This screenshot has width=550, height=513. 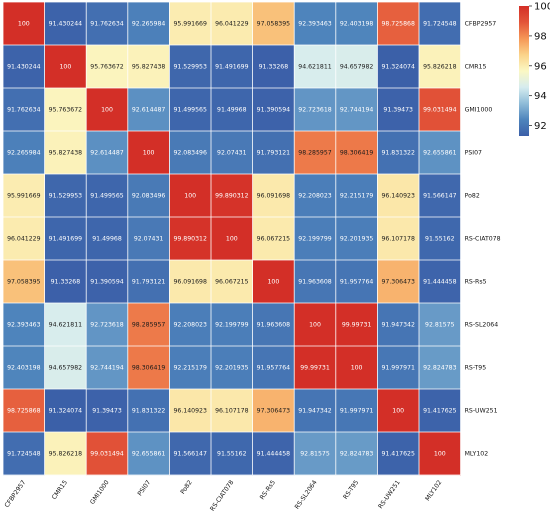 What do you see at coordinates (16, 494) in the screenshot?
I see `column-tick-label: CFBP2957` at bounding box center [16, 494].